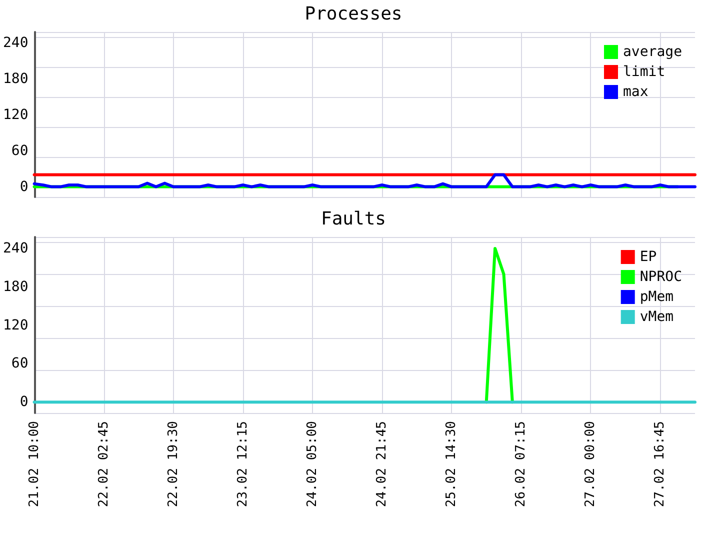 The height and width of the screenshot is (553, 707). What do you see at coordinates (648, 257) in the screenshot?
I see `legend-label: EP` at bounding box center [648, 257].